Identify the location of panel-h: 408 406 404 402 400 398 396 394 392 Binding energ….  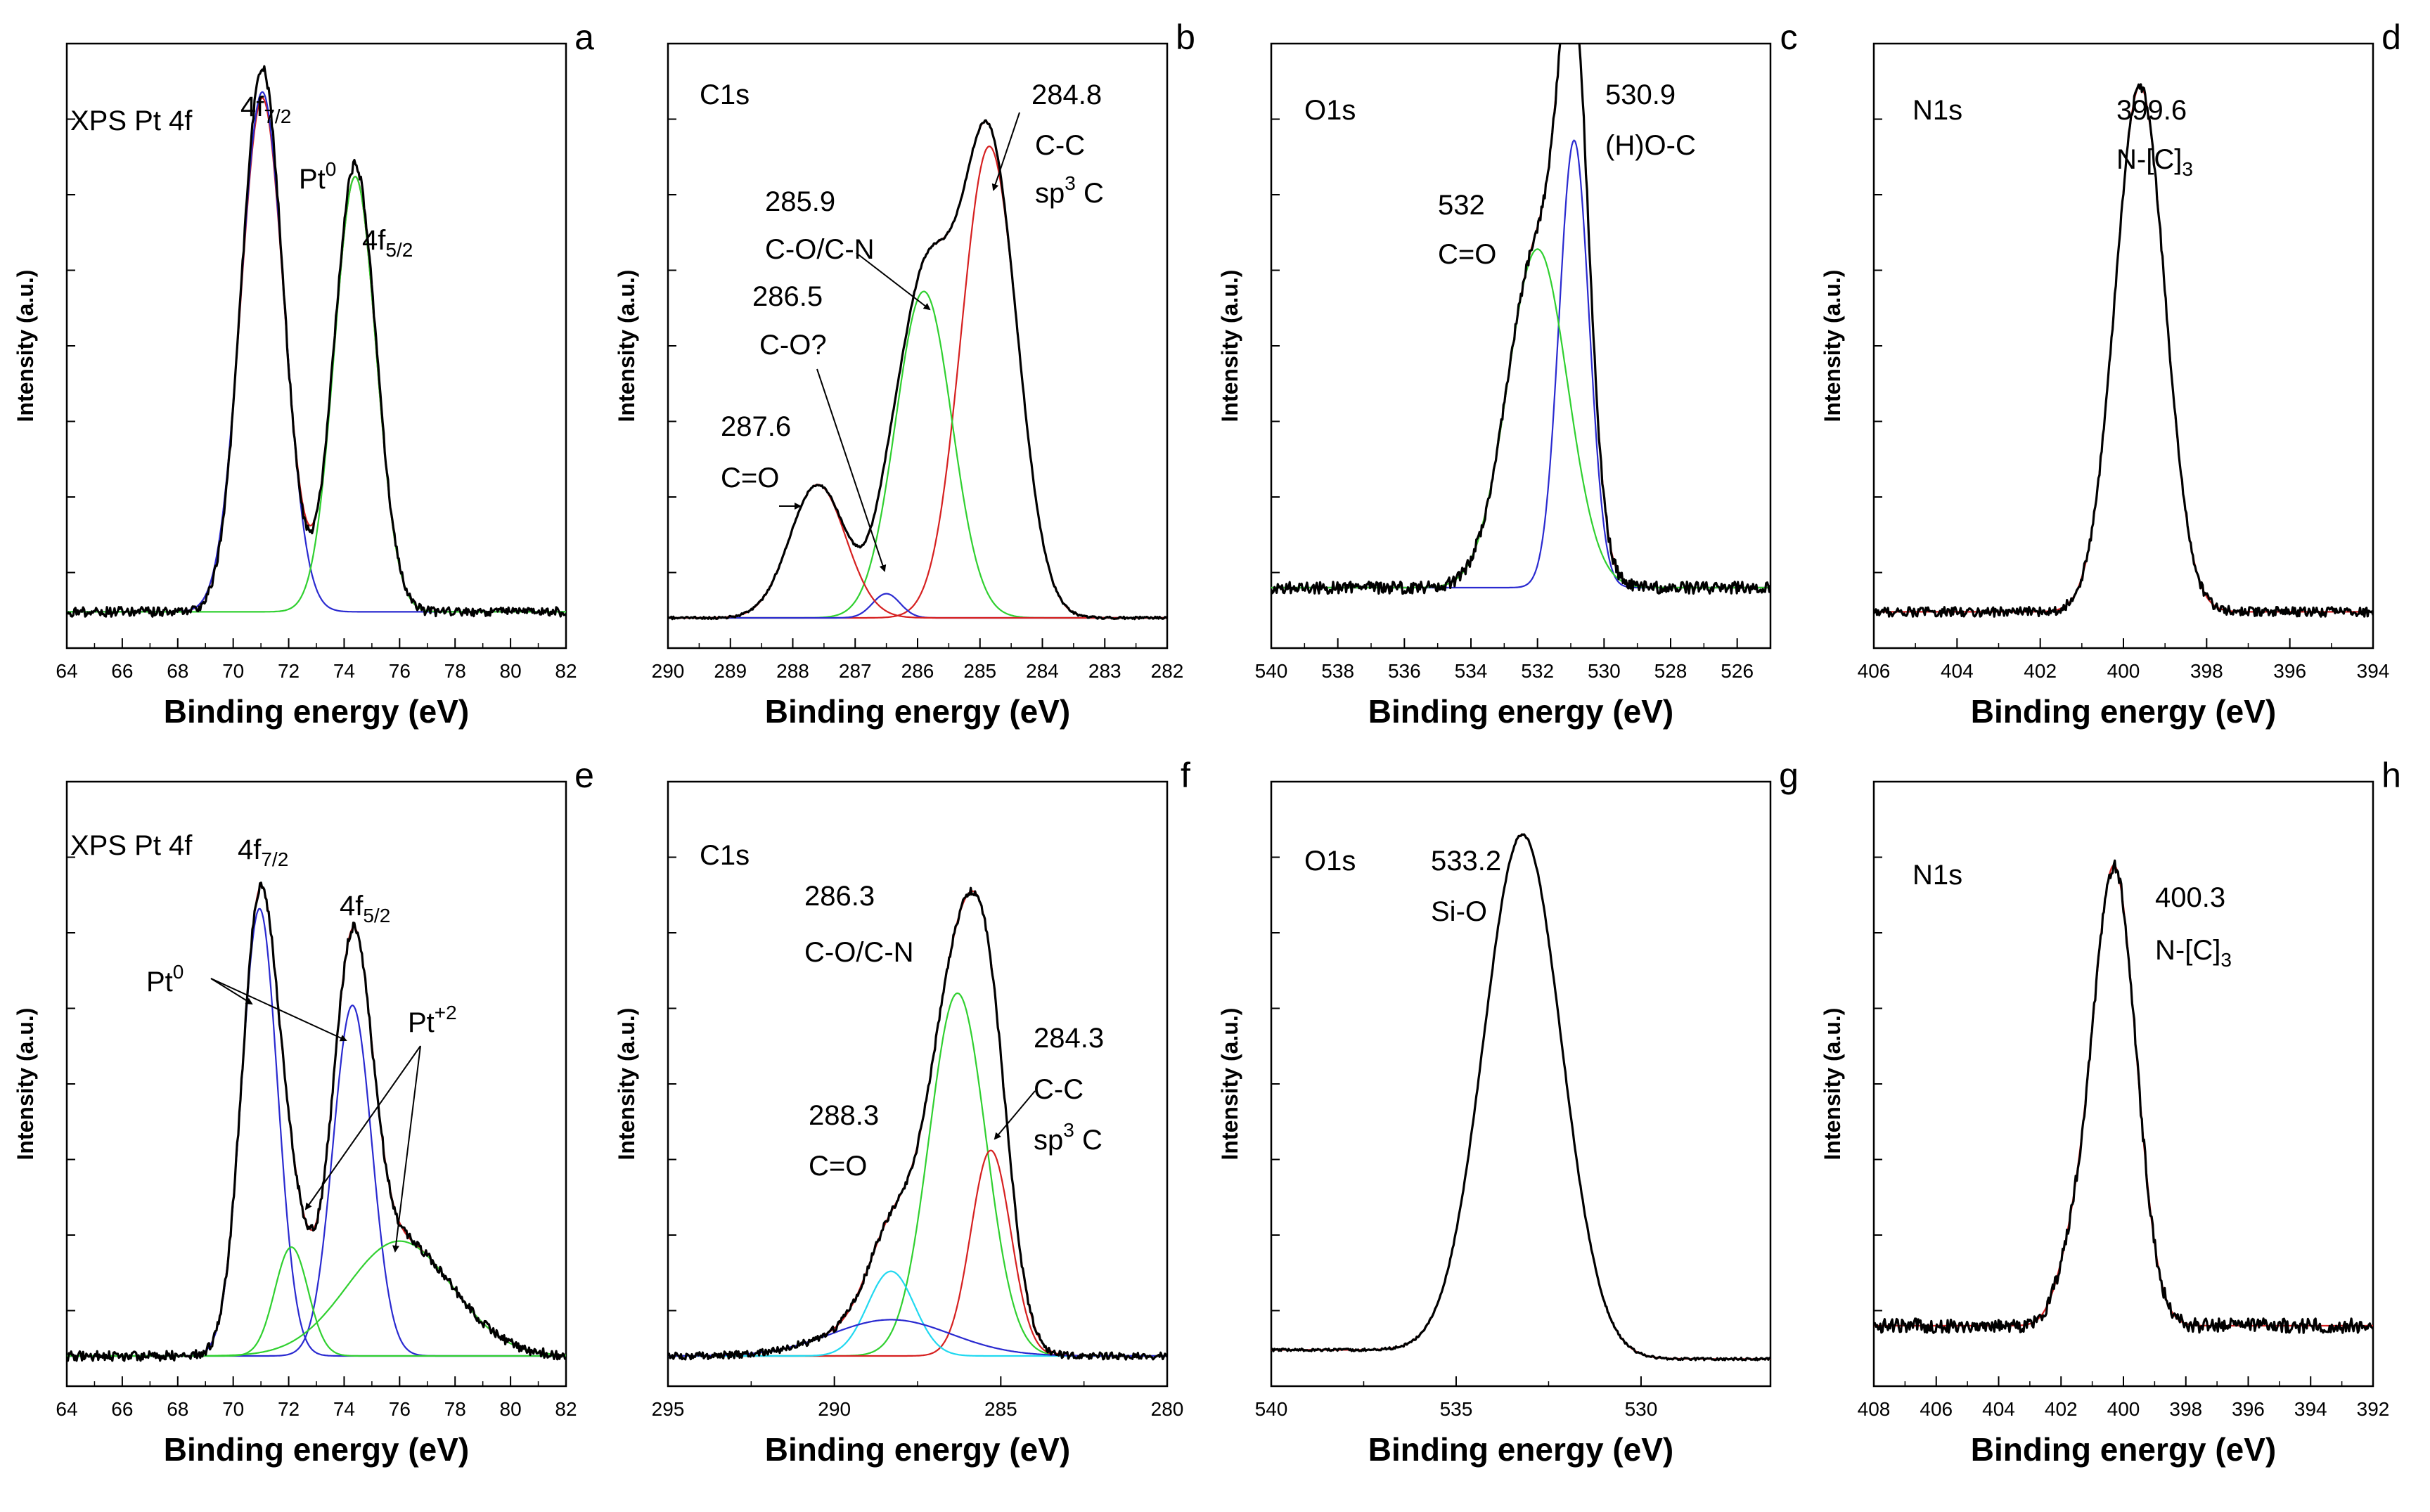
(2110, 1112).